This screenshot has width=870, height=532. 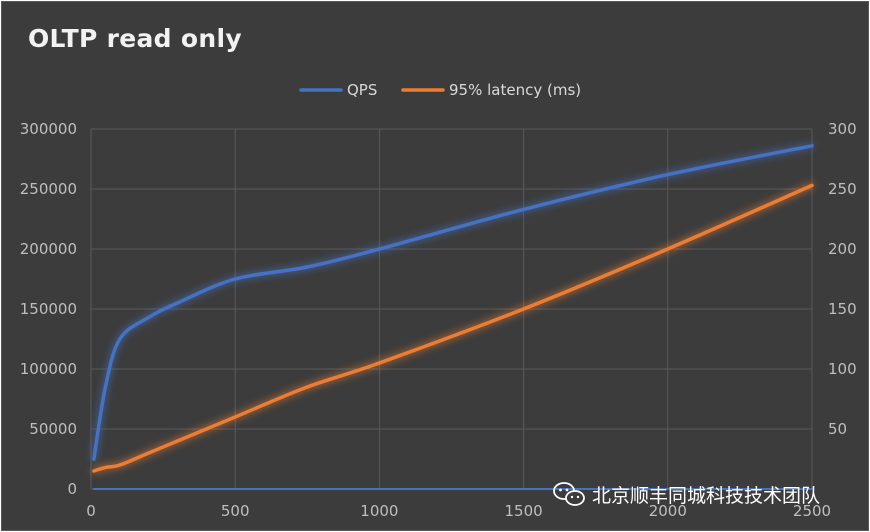 What do you see at coordinates (842, 249) in the screenshot?
I see `y-right-tick-label: 200` at bounding box center [842, 249].